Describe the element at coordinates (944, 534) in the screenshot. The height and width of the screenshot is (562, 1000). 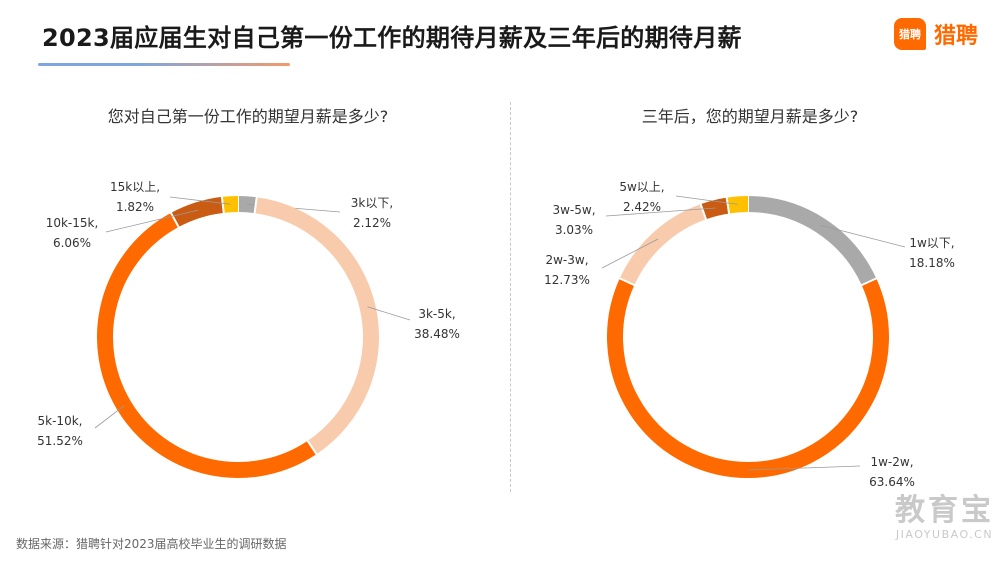
I see `watermark-sub: JIAOYUBAO.CN` at that location.